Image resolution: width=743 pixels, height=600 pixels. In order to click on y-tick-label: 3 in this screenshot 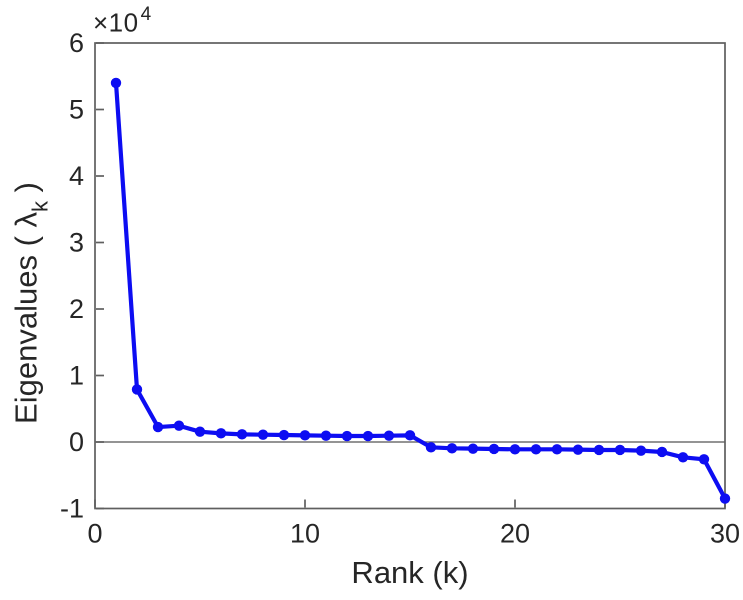, I will do `click(76, 243)`.